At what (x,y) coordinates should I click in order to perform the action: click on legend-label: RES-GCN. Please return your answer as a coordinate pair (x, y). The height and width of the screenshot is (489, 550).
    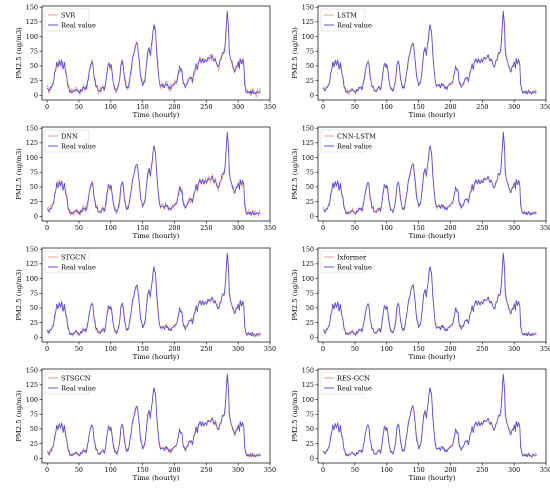
    Looking at the image, I should click on (353, 378).